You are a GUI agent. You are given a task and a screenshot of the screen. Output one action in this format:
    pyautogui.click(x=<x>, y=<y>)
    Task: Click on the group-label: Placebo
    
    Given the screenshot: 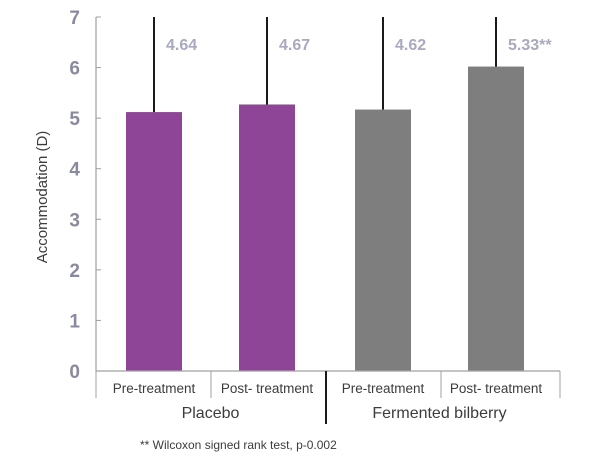 What is the action you would take?
    pyautogui.click(x=211, y=413)
    